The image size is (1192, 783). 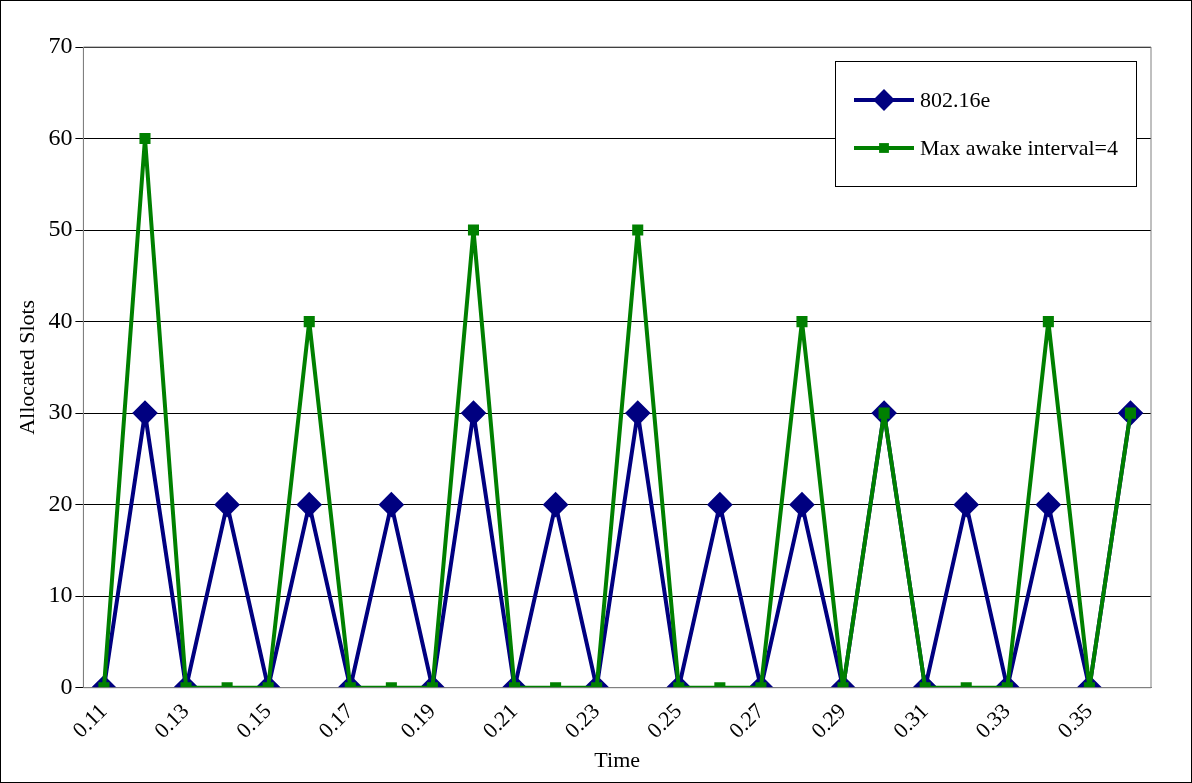 I want to click on x-tick-label: 0.25, so click(x=664, y=720).